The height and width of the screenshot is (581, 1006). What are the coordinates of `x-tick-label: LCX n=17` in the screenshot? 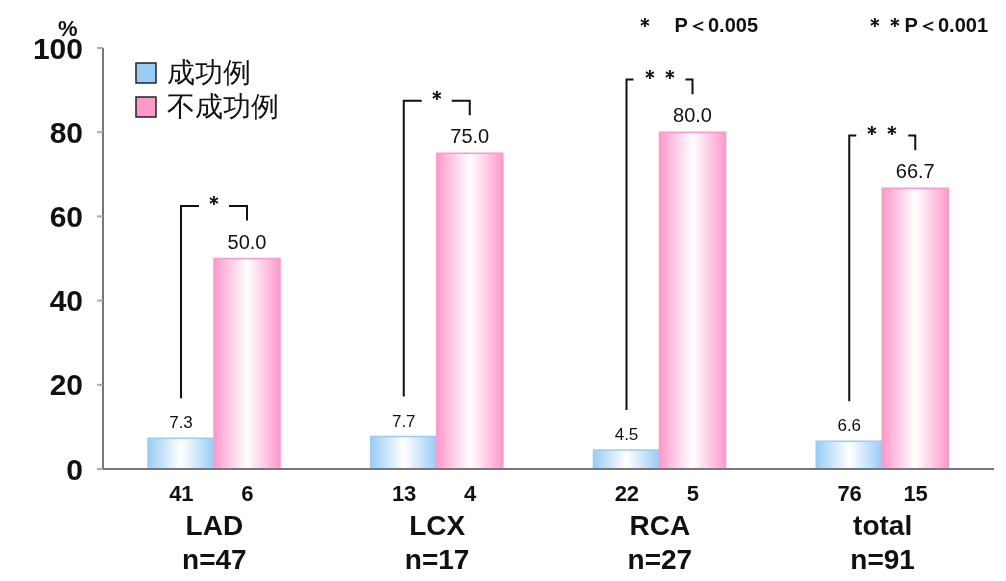 It's located at (437, 542).